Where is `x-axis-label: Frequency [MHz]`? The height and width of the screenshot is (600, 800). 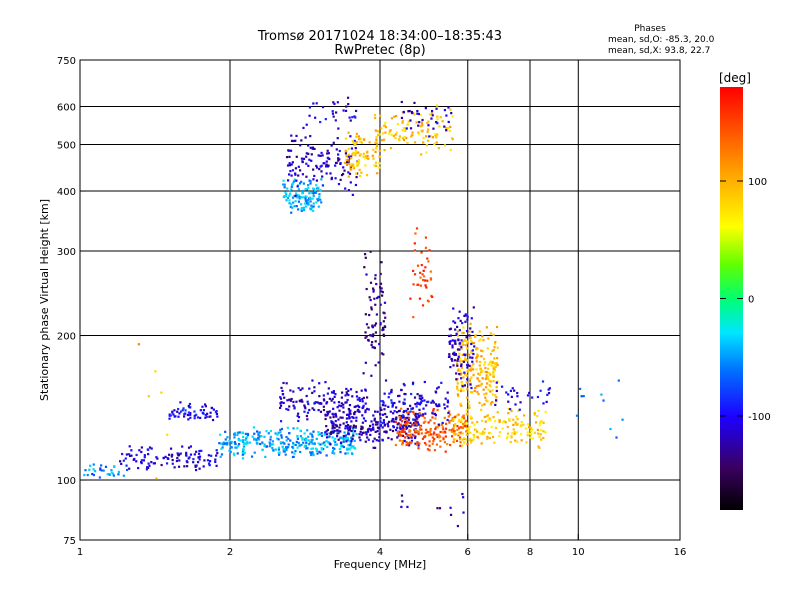
x-axis-label: Frequency [MHz] is located at coordinates (380, 564).